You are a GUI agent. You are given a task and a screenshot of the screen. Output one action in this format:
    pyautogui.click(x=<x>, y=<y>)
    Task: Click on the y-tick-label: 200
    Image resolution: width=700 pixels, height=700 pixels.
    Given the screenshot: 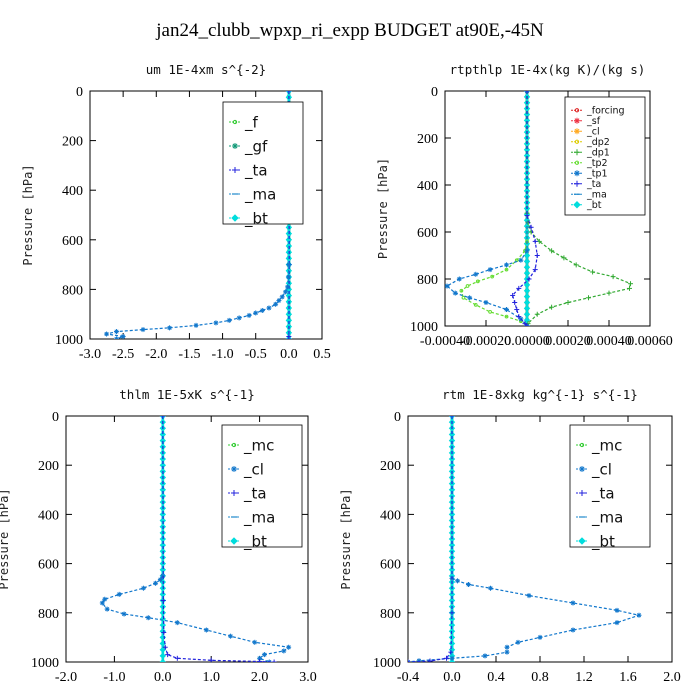 What is the action you would take?
    pyautogui.click(x=72, y=142)
    